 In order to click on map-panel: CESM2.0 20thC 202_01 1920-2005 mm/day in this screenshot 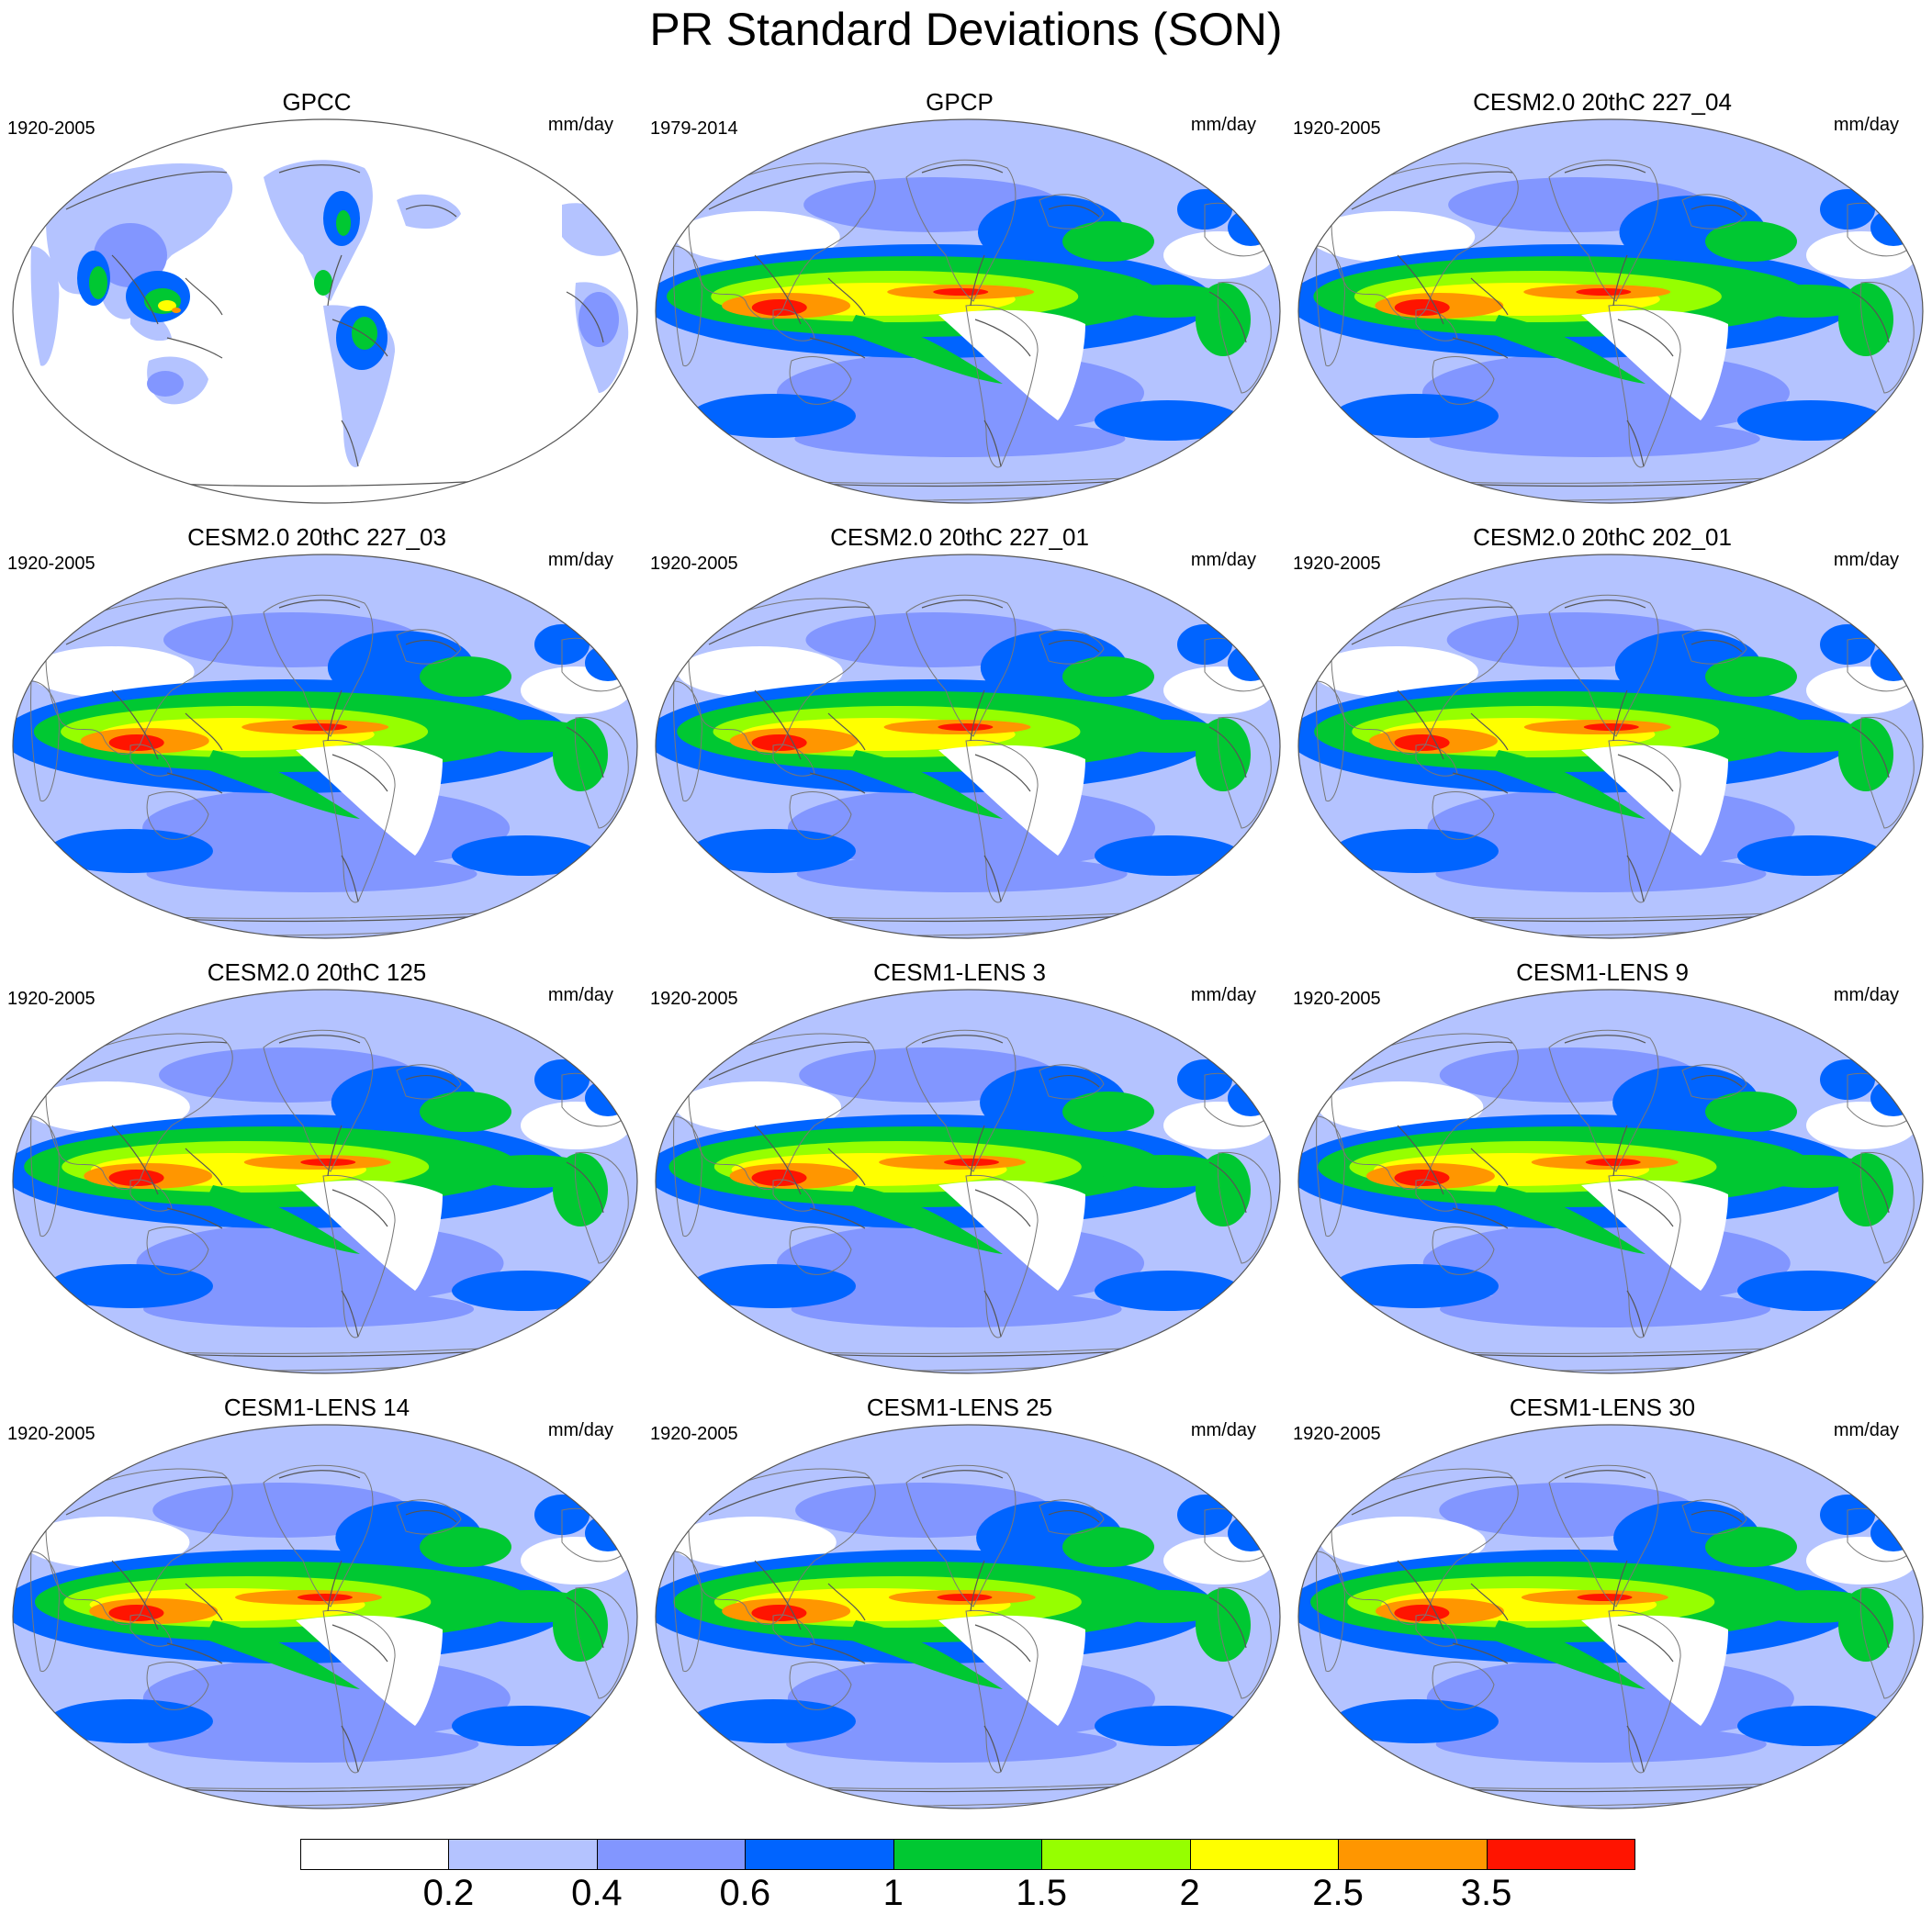, I will do `click(1605, 738)`.